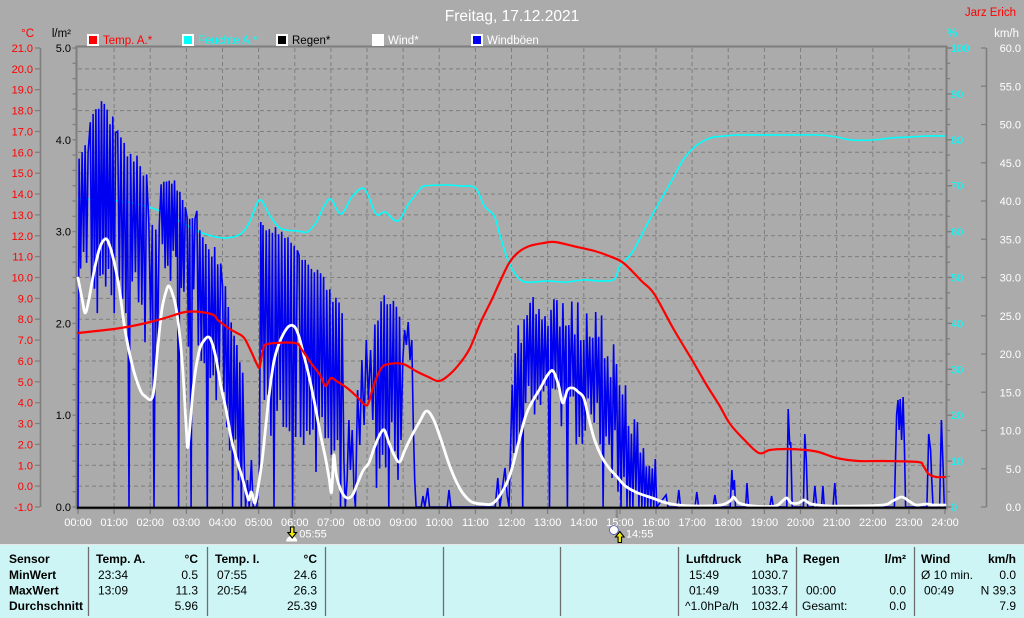 This screenshot has width=1024, height=618. What do you see at coordinates (513, 41) in the screenshot?
I see `svg-text: Windböen` at bounding box center [513, 41].